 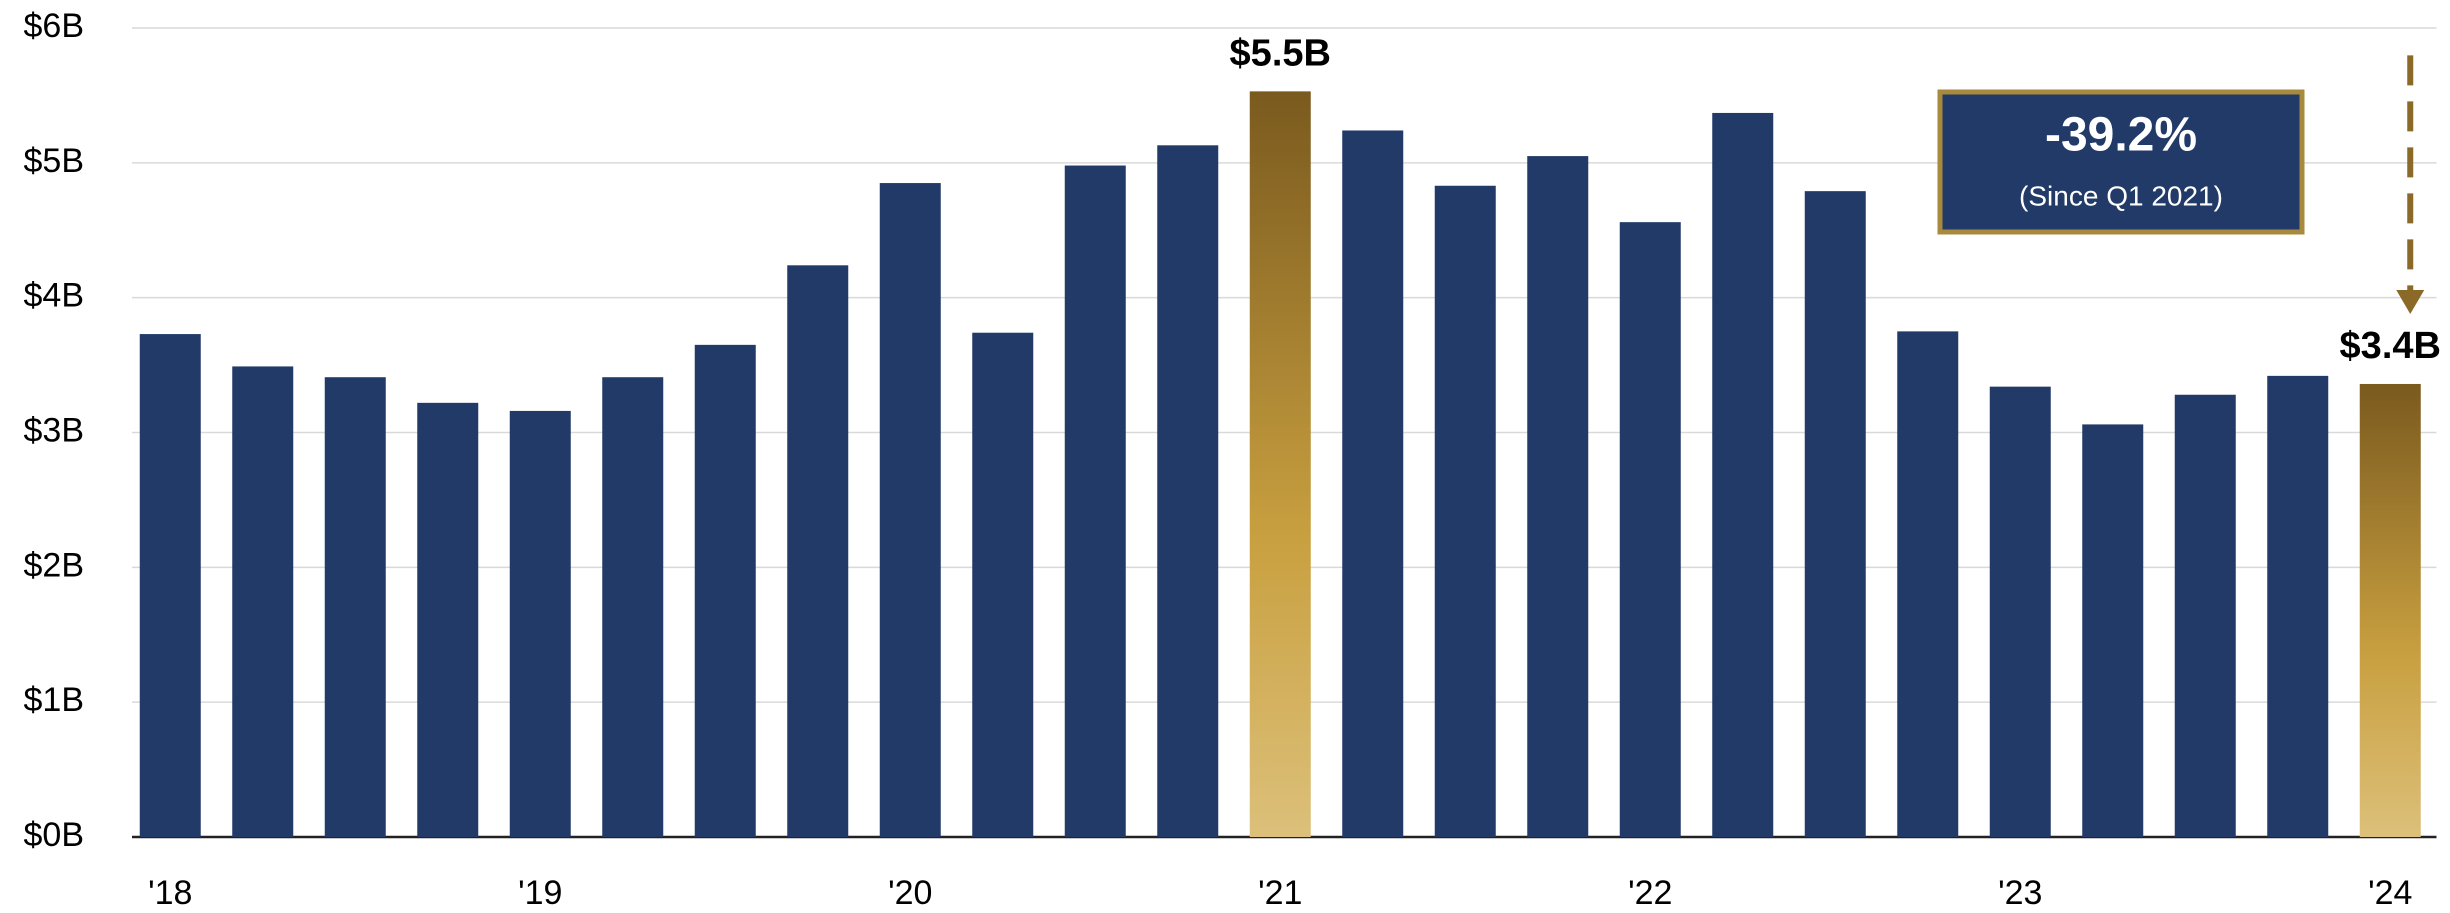 I want to click on y-tick-label: $0B, so click(x=54, y=835).